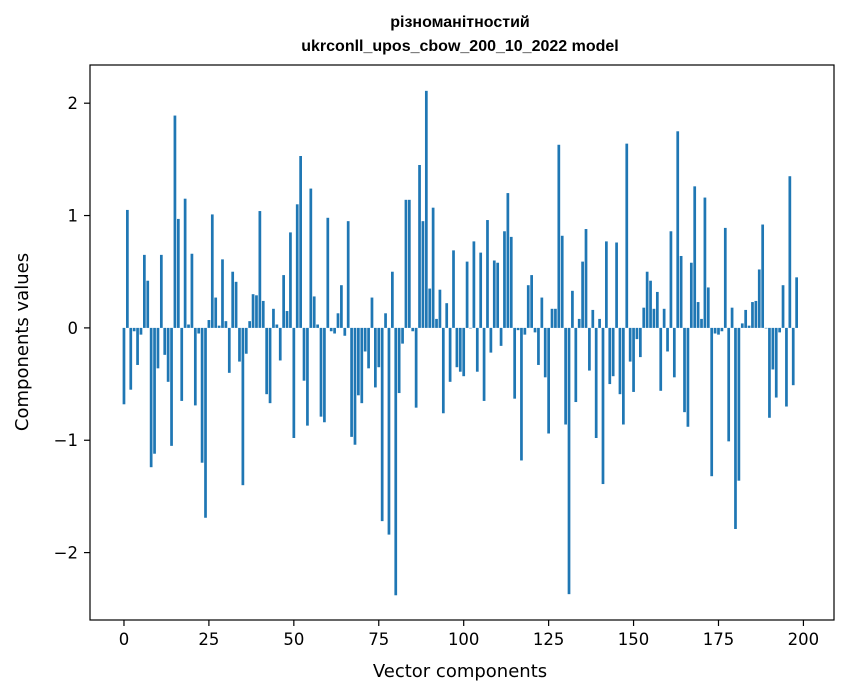  What do you see at coordinates (66, 553) in the screenshot?
I see `y-tick-label: −2` at bounding box center [66, 553].